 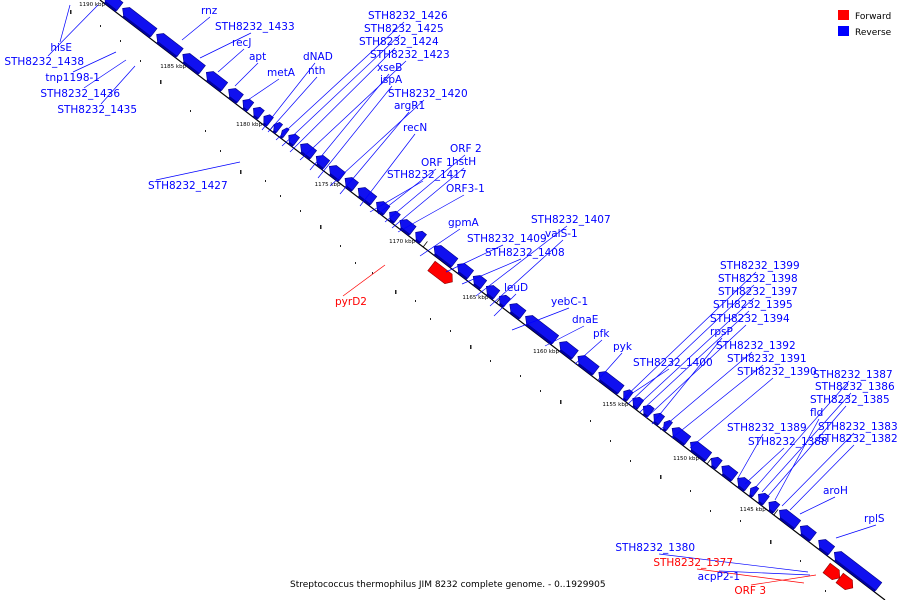 What do you see at coordinates (750, 319) in the screenshot?
I see `gene-label: STH8232_1394` at bounding box center [750, 319].